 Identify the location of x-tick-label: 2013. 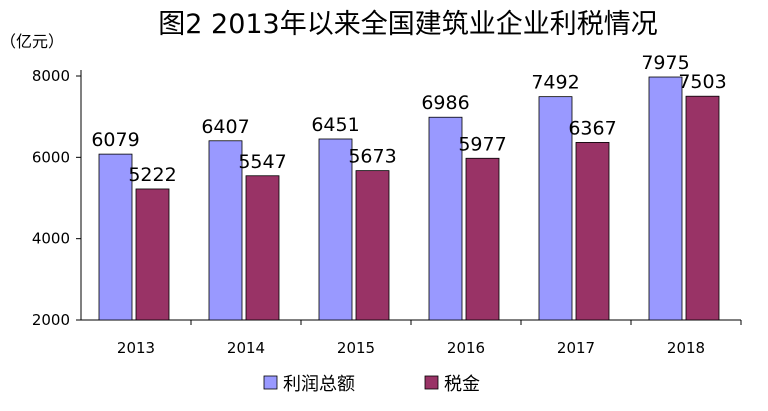
(136, 348).